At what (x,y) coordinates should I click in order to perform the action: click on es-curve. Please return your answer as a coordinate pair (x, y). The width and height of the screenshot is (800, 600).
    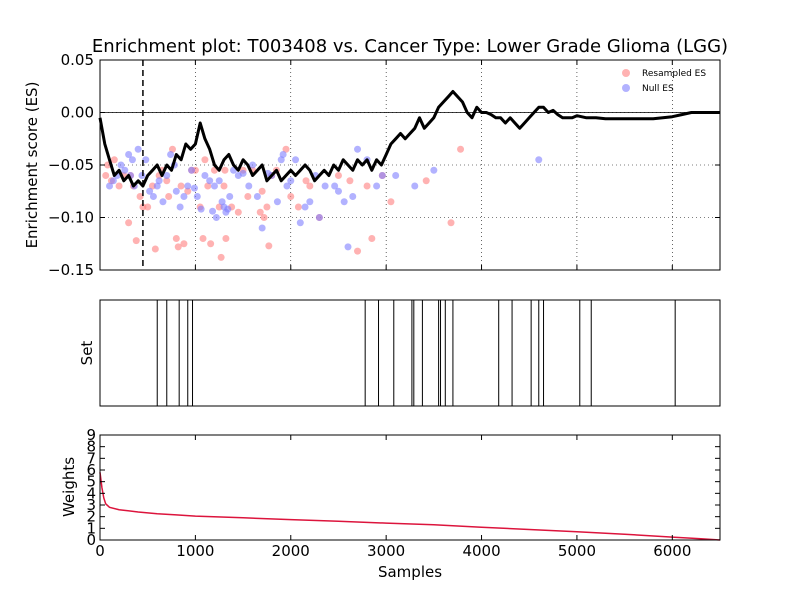
    Looking at the image, I should click on (409, 139).